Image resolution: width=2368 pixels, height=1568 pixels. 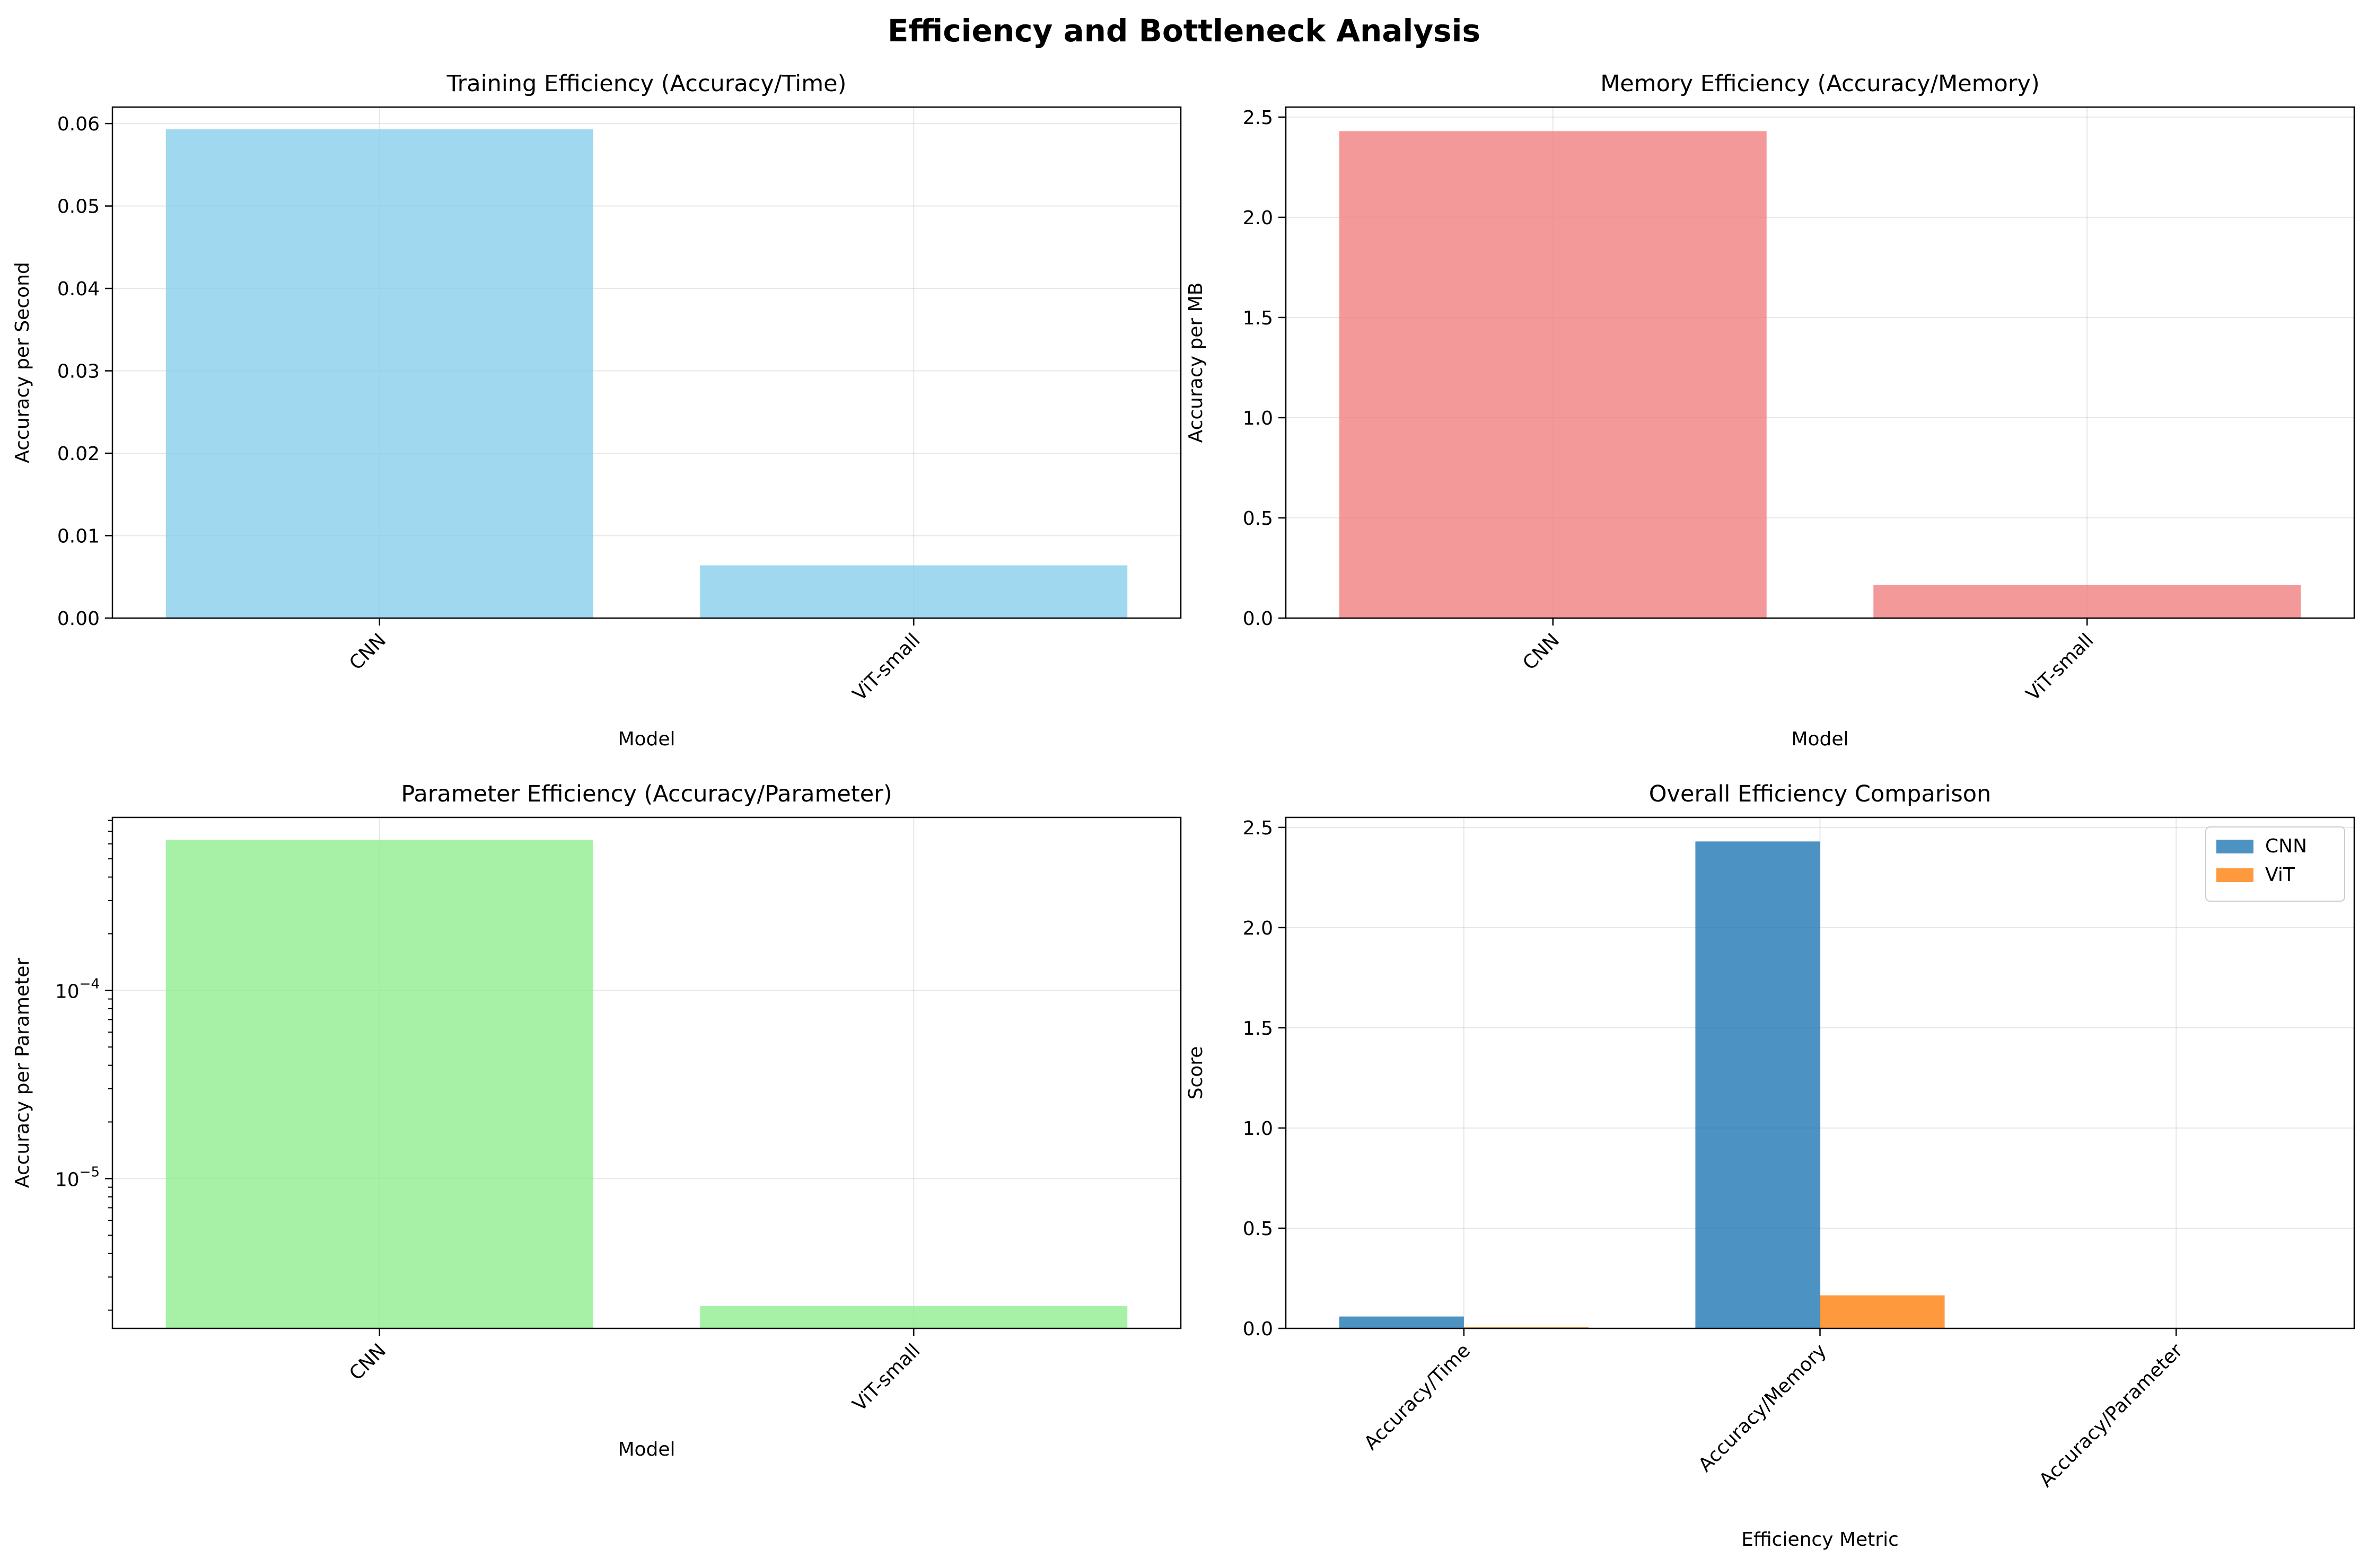 I want to click on legend-swatch-cnn, so click(x=2235, y=846).